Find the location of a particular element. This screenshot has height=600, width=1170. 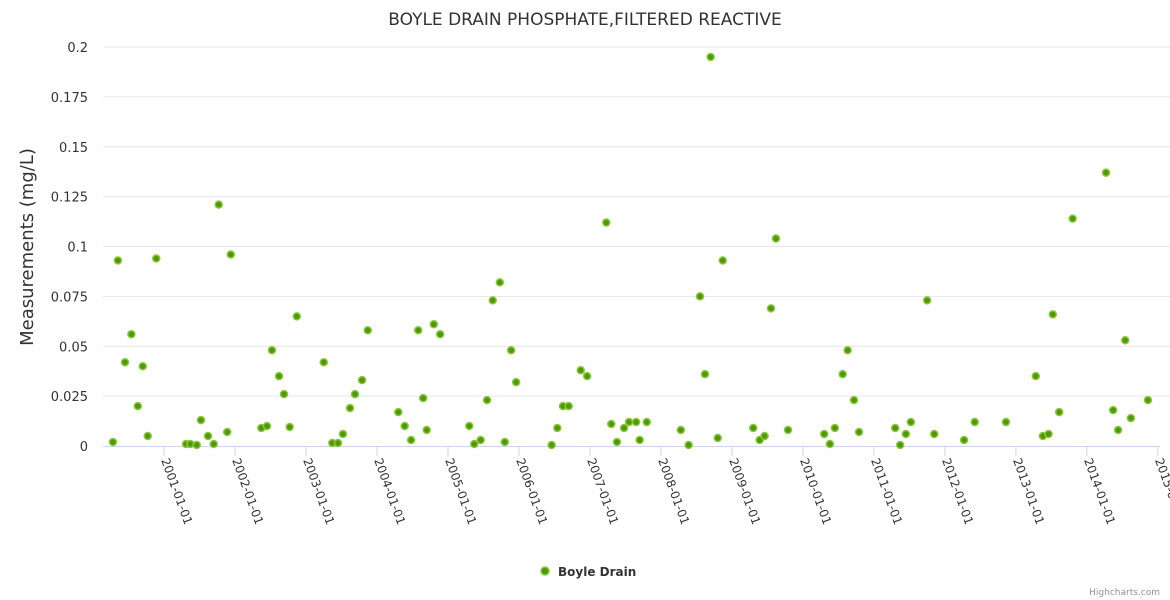

legend-item-boyle-drain: Boyle Drain is located at coordinates (588, 572).